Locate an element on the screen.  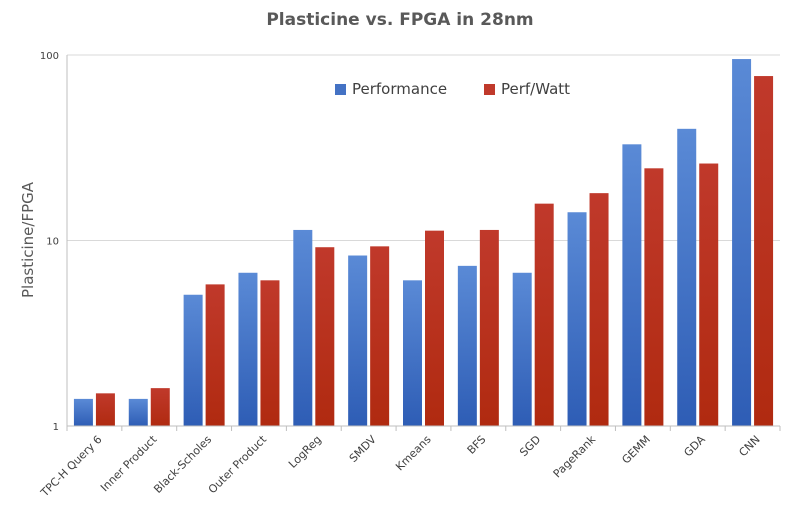
x-tick-label: GDA is located at coordinates (694, 446).